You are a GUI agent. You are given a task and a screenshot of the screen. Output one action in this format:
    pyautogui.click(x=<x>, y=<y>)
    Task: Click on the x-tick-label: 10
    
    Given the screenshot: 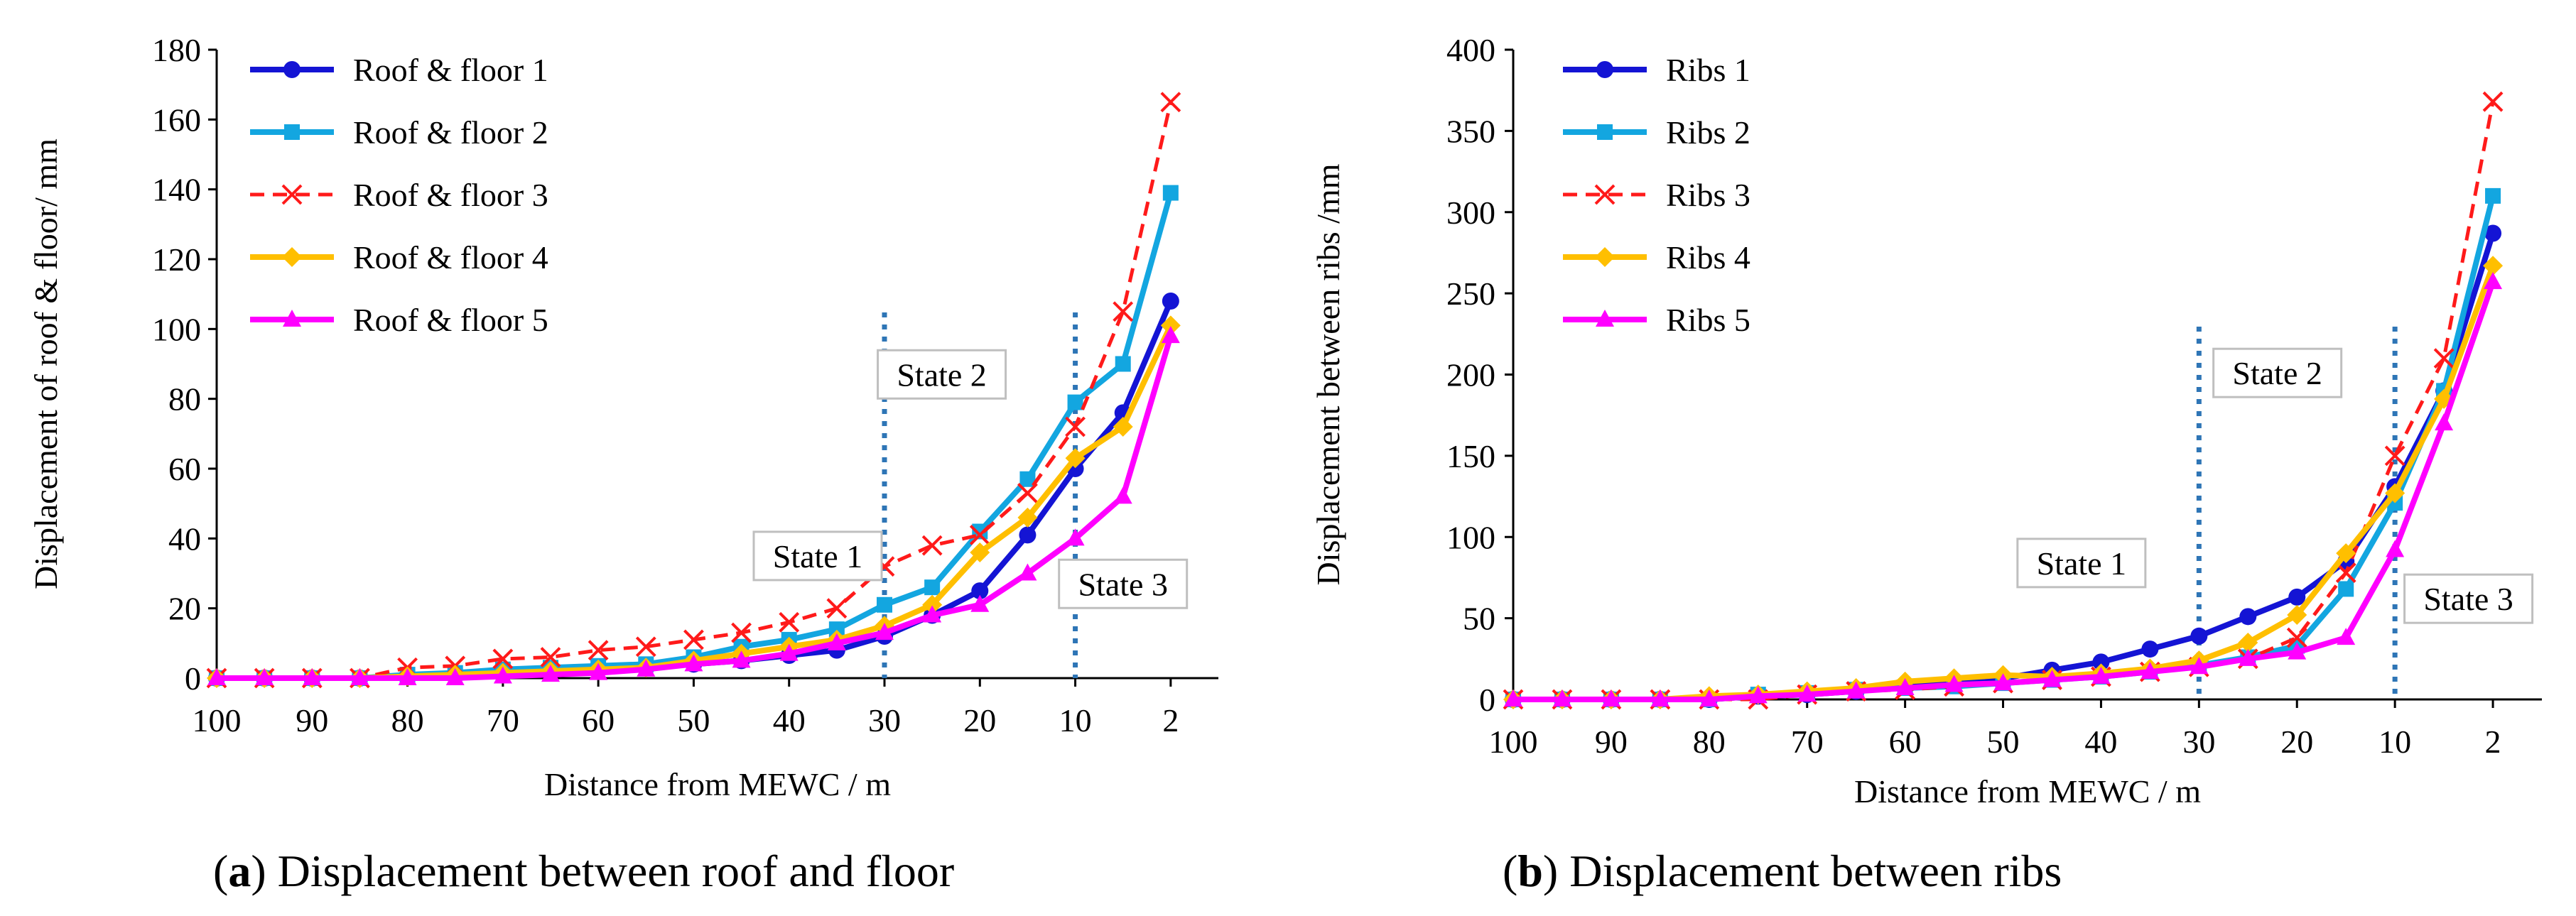 What is the action you would take?
    pyautogui.click(x=1075, y=720)
    